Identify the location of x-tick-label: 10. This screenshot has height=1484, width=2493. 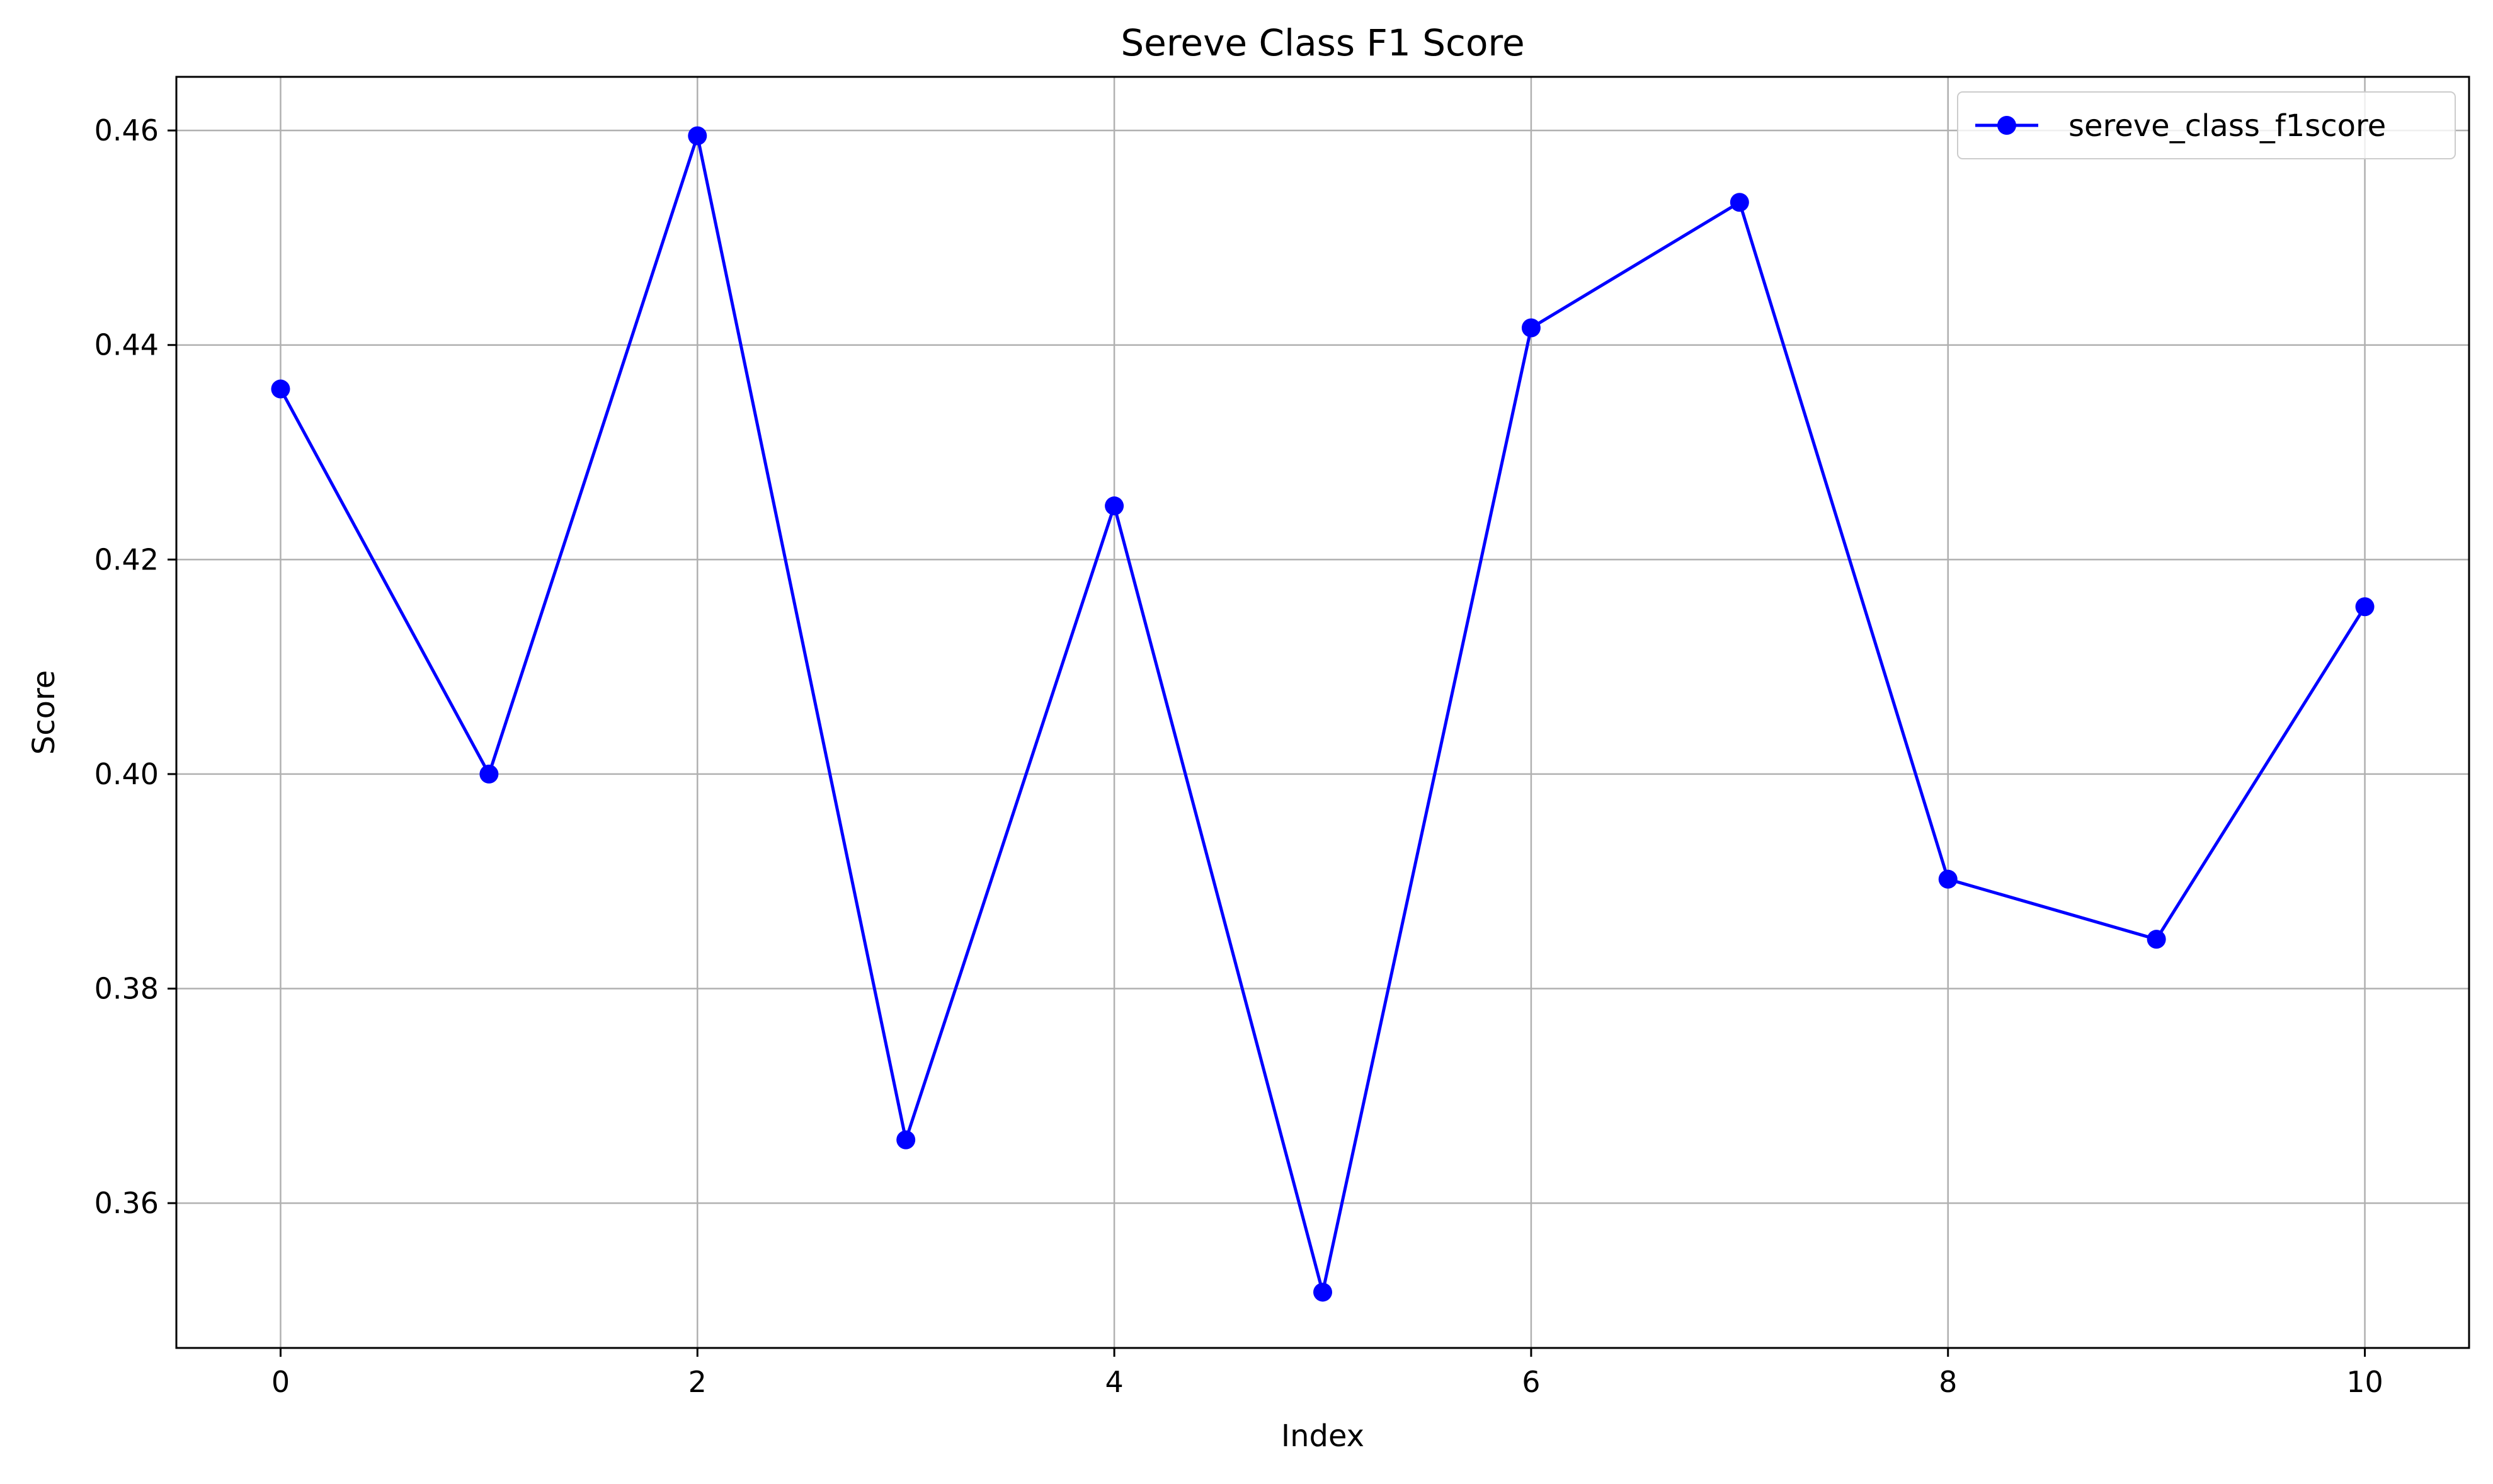
(2364, 1382).